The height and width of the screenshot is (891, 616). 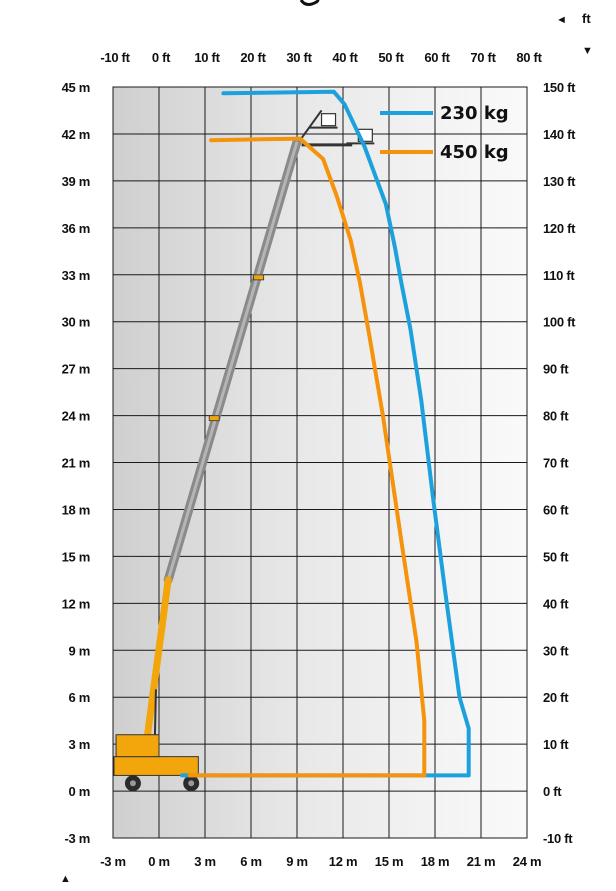 What do you see at coordinates (113, 861) in the screenshot?
I see `x-bottom-tick-label: -3 m` at bounding box center [113, 861].